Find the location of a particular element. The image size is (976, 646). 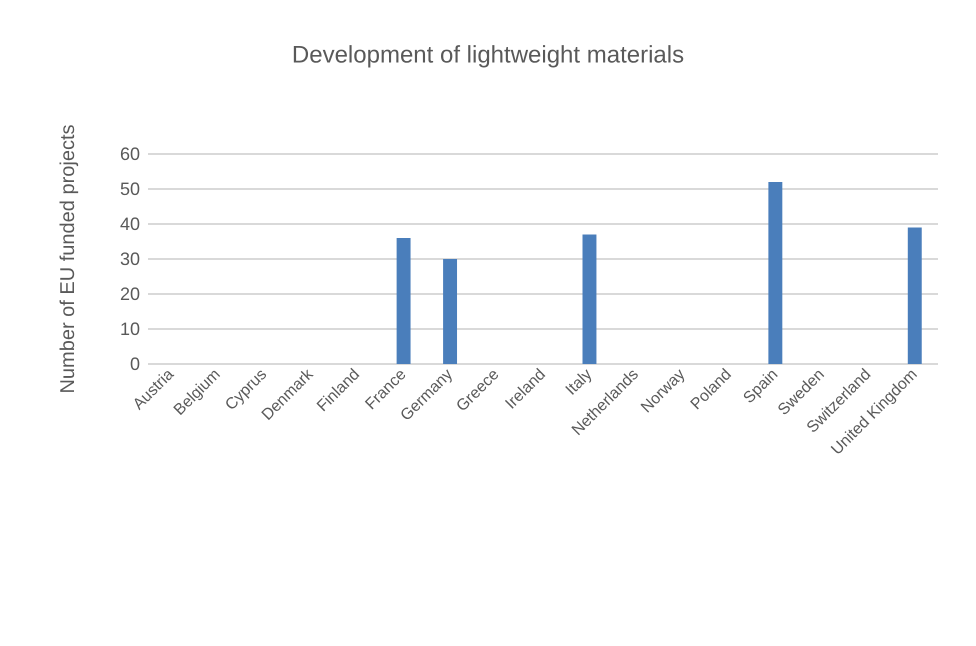

y-tick-label: 20 is located at coordinates (130, 294).